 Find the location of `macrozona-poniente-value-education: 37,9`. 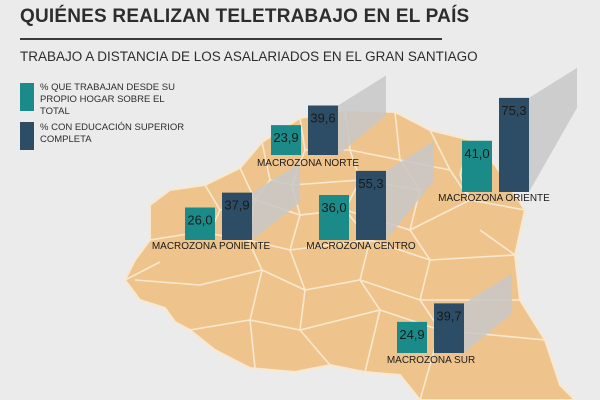

macrozona-poniente-value-education: 37,9 is located at coordinates (236, 205).